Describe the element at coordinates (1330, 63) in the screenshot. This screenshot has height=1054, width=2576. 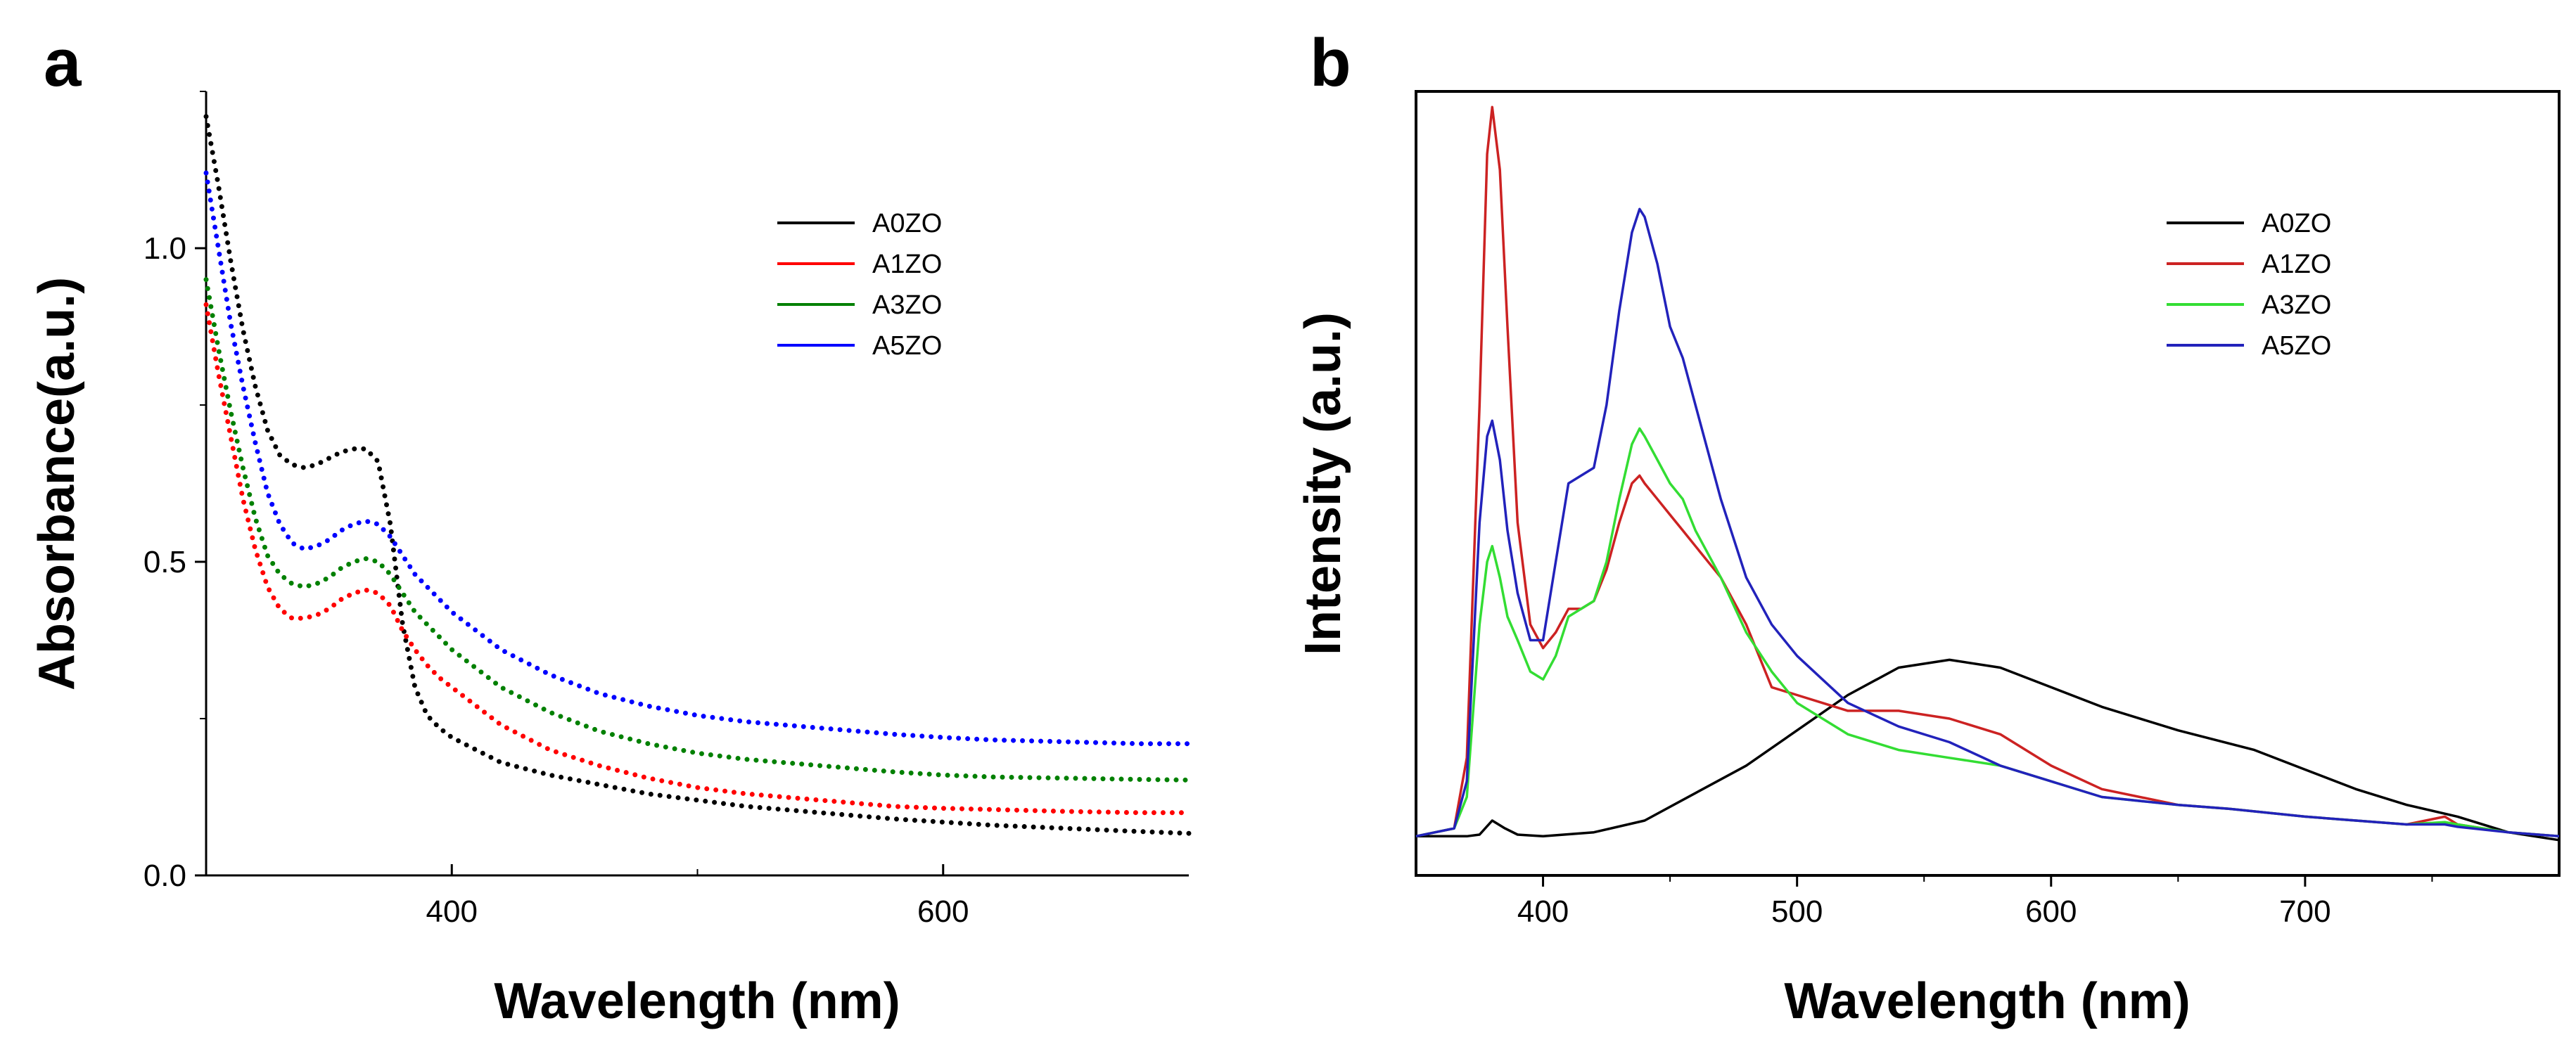
I see `panel-label-b: b` at that location.